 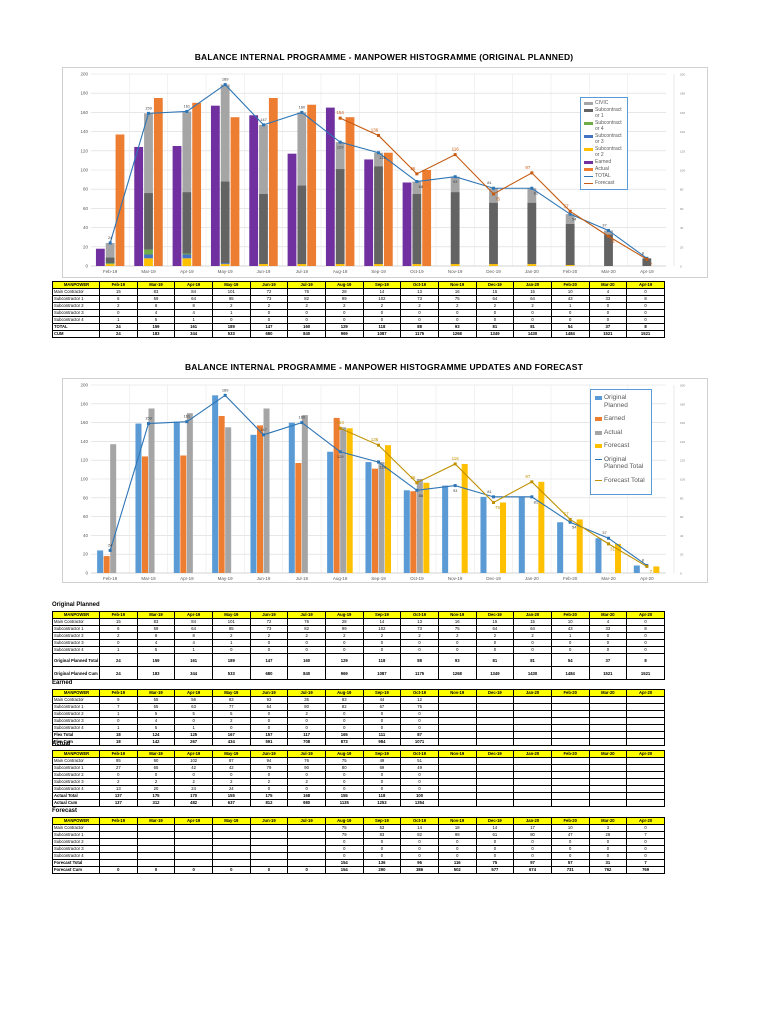 What do you see at coordinates (306, 693) in the screenshot?
I see `column-header: Jul-19` at bounding box center [306, 693].